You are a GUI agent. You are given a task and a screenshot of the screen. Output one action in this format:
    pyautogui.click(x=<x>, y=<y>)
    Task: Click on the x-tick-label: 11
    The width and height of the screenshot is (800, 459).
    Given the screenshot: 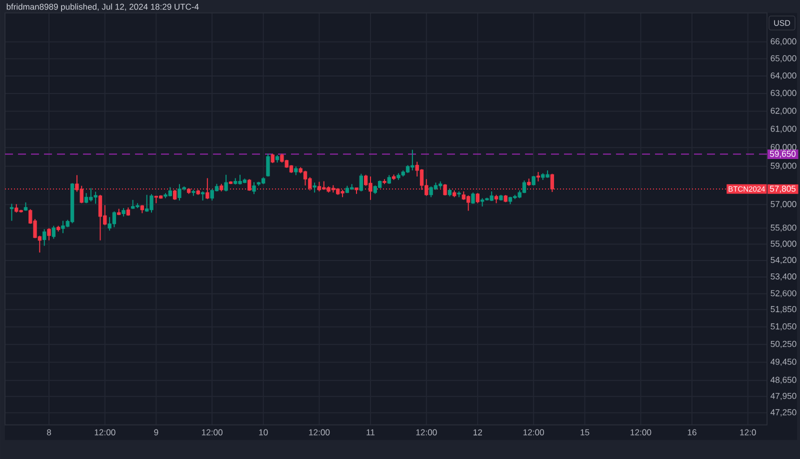 What is the action you would take?
    pyautogui.click(x=370, y=432)
    